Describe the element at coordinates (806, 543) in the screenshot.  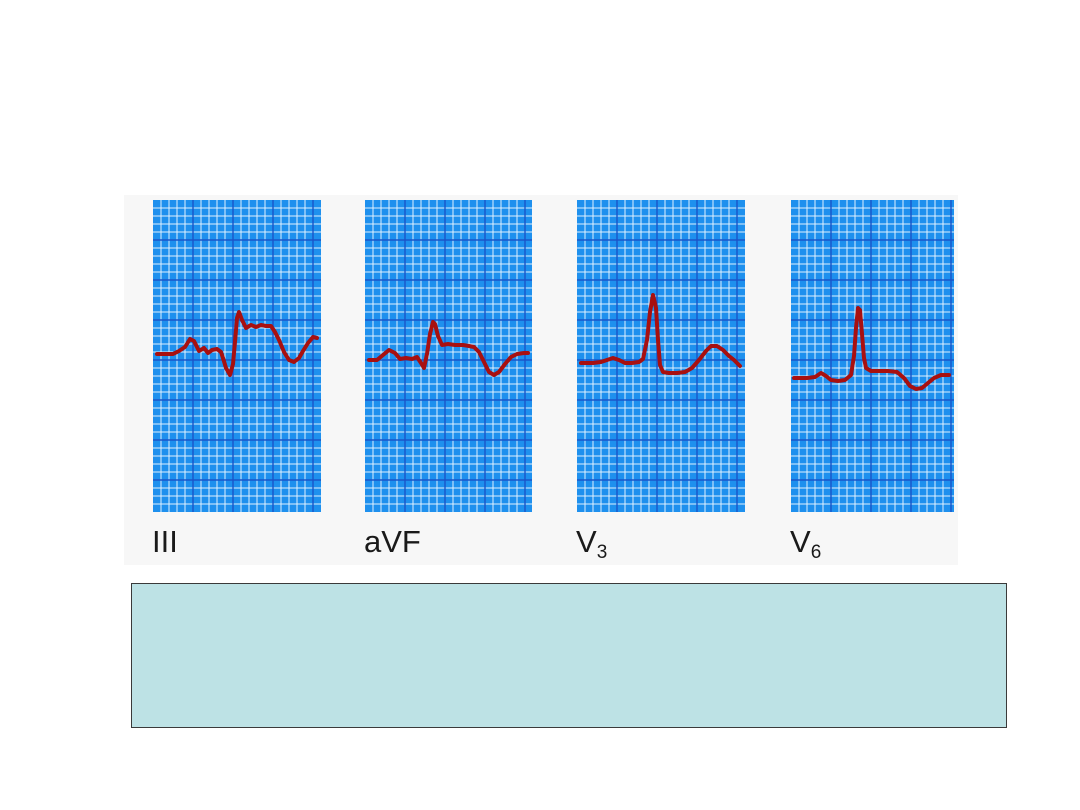
I see `lead-label-v6: V6` at that location.